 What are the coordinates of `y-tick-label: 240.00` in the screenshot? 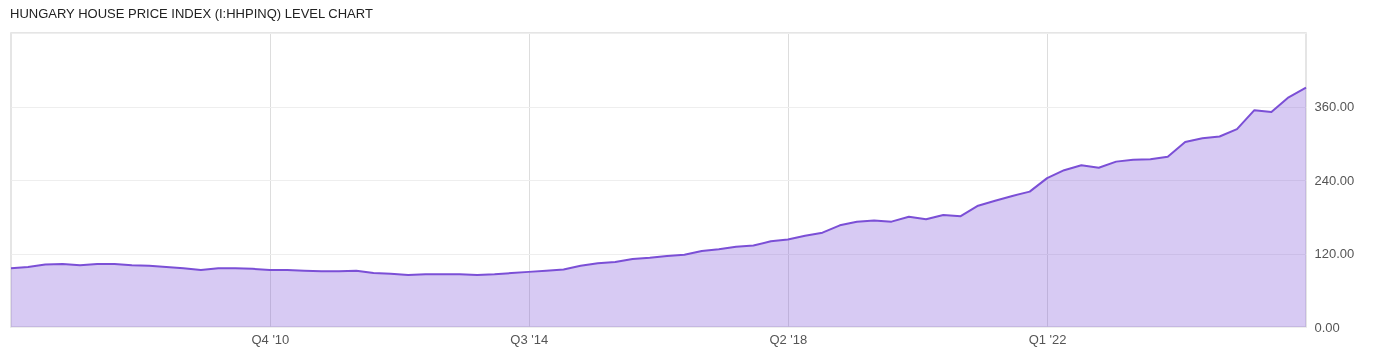 It's located at (1334, 180).